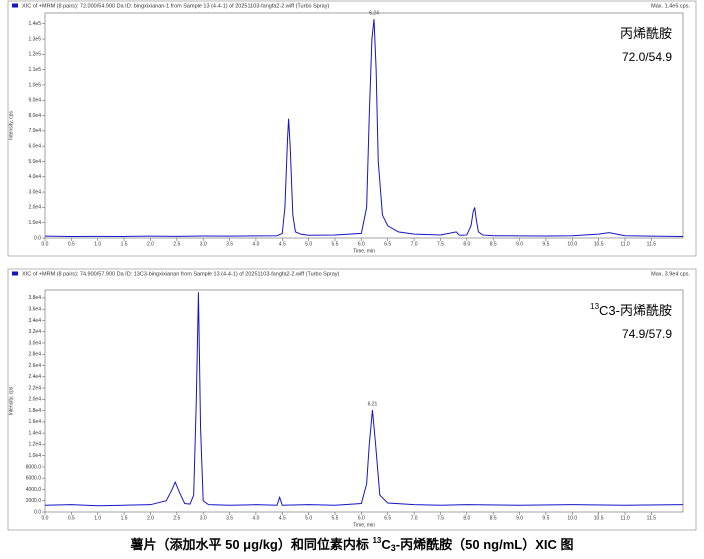 This screenshot has width=704, height=559. I want to click on y-tick-label: 5.0e4, so click(34, 162).